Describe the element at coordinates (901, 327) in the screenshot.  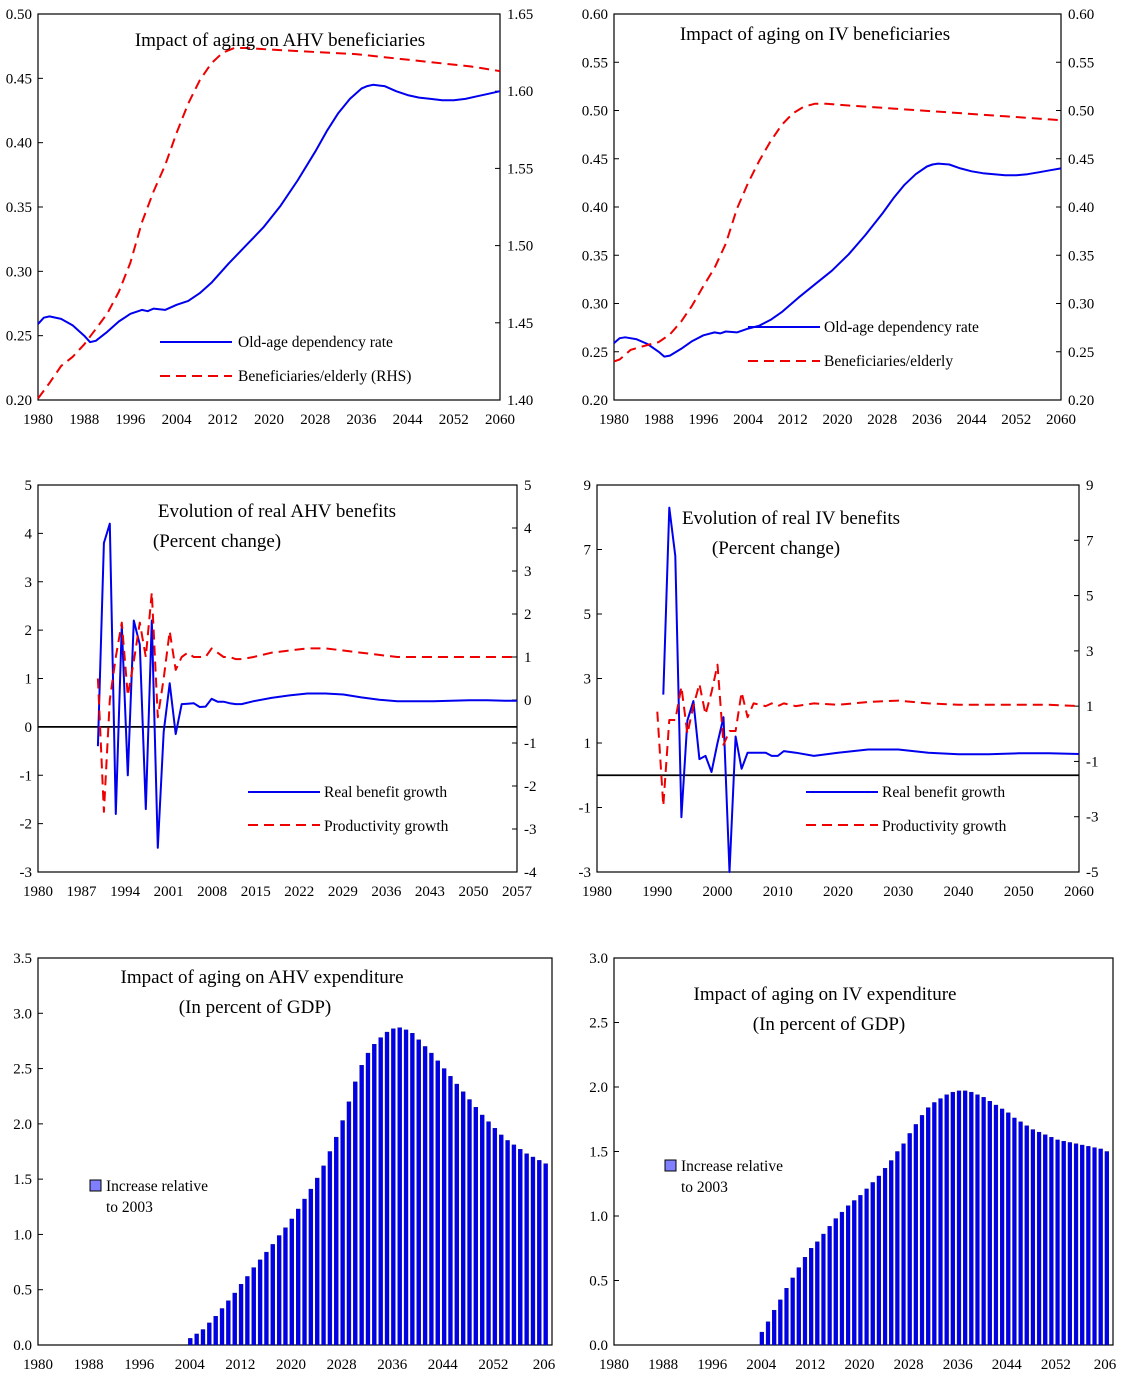
I see `legend-label-dependency: Old-age dependency rate` at that location.